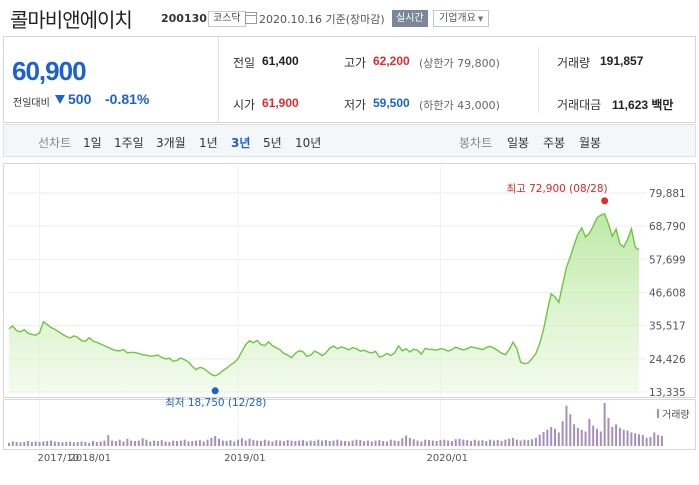 This screenshot has width=699, height=485. What do you see at coordinates (129, 143) in the screenshot?
I see `tab-1week: 1주일` at bounding box center [129, 143].